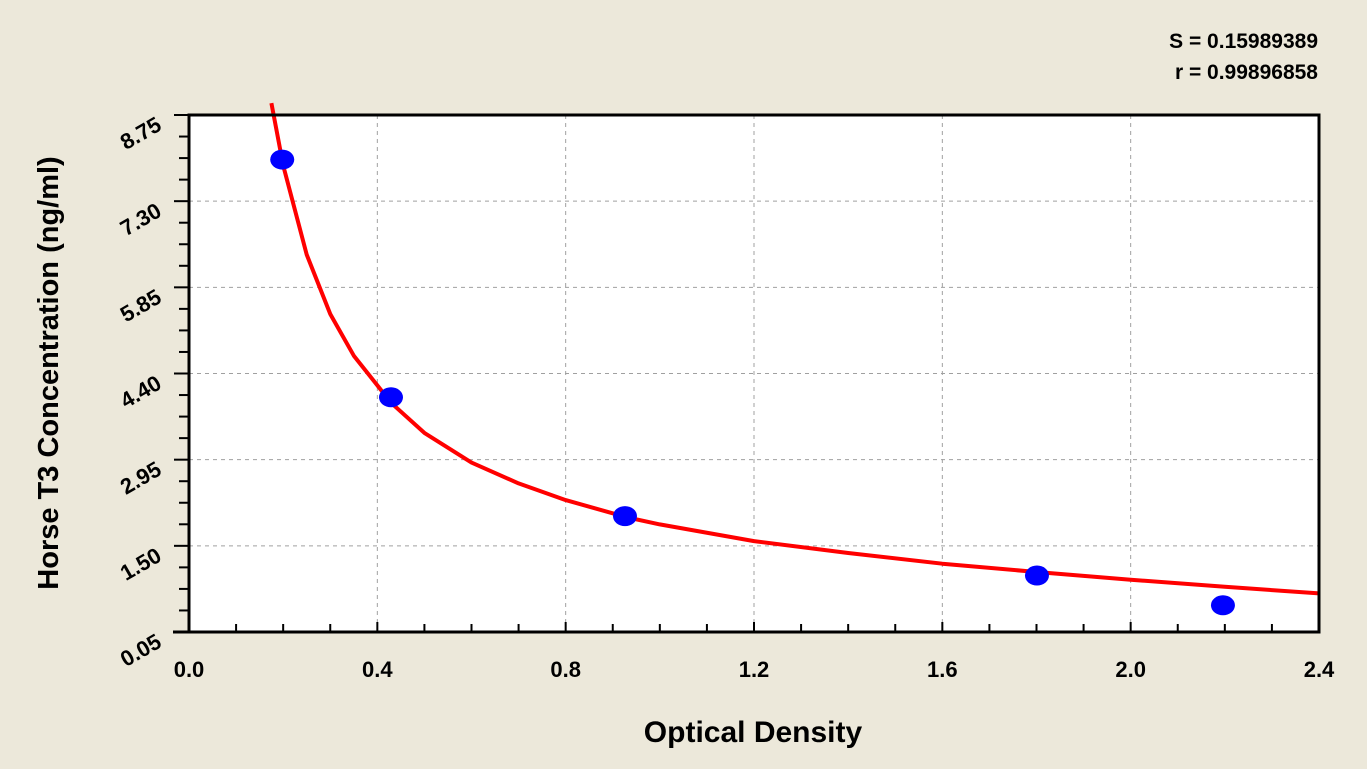 The width and height of the screenshot is (1367, 769). I want to click on x-tick-label: 0.0, so click(189, 669).